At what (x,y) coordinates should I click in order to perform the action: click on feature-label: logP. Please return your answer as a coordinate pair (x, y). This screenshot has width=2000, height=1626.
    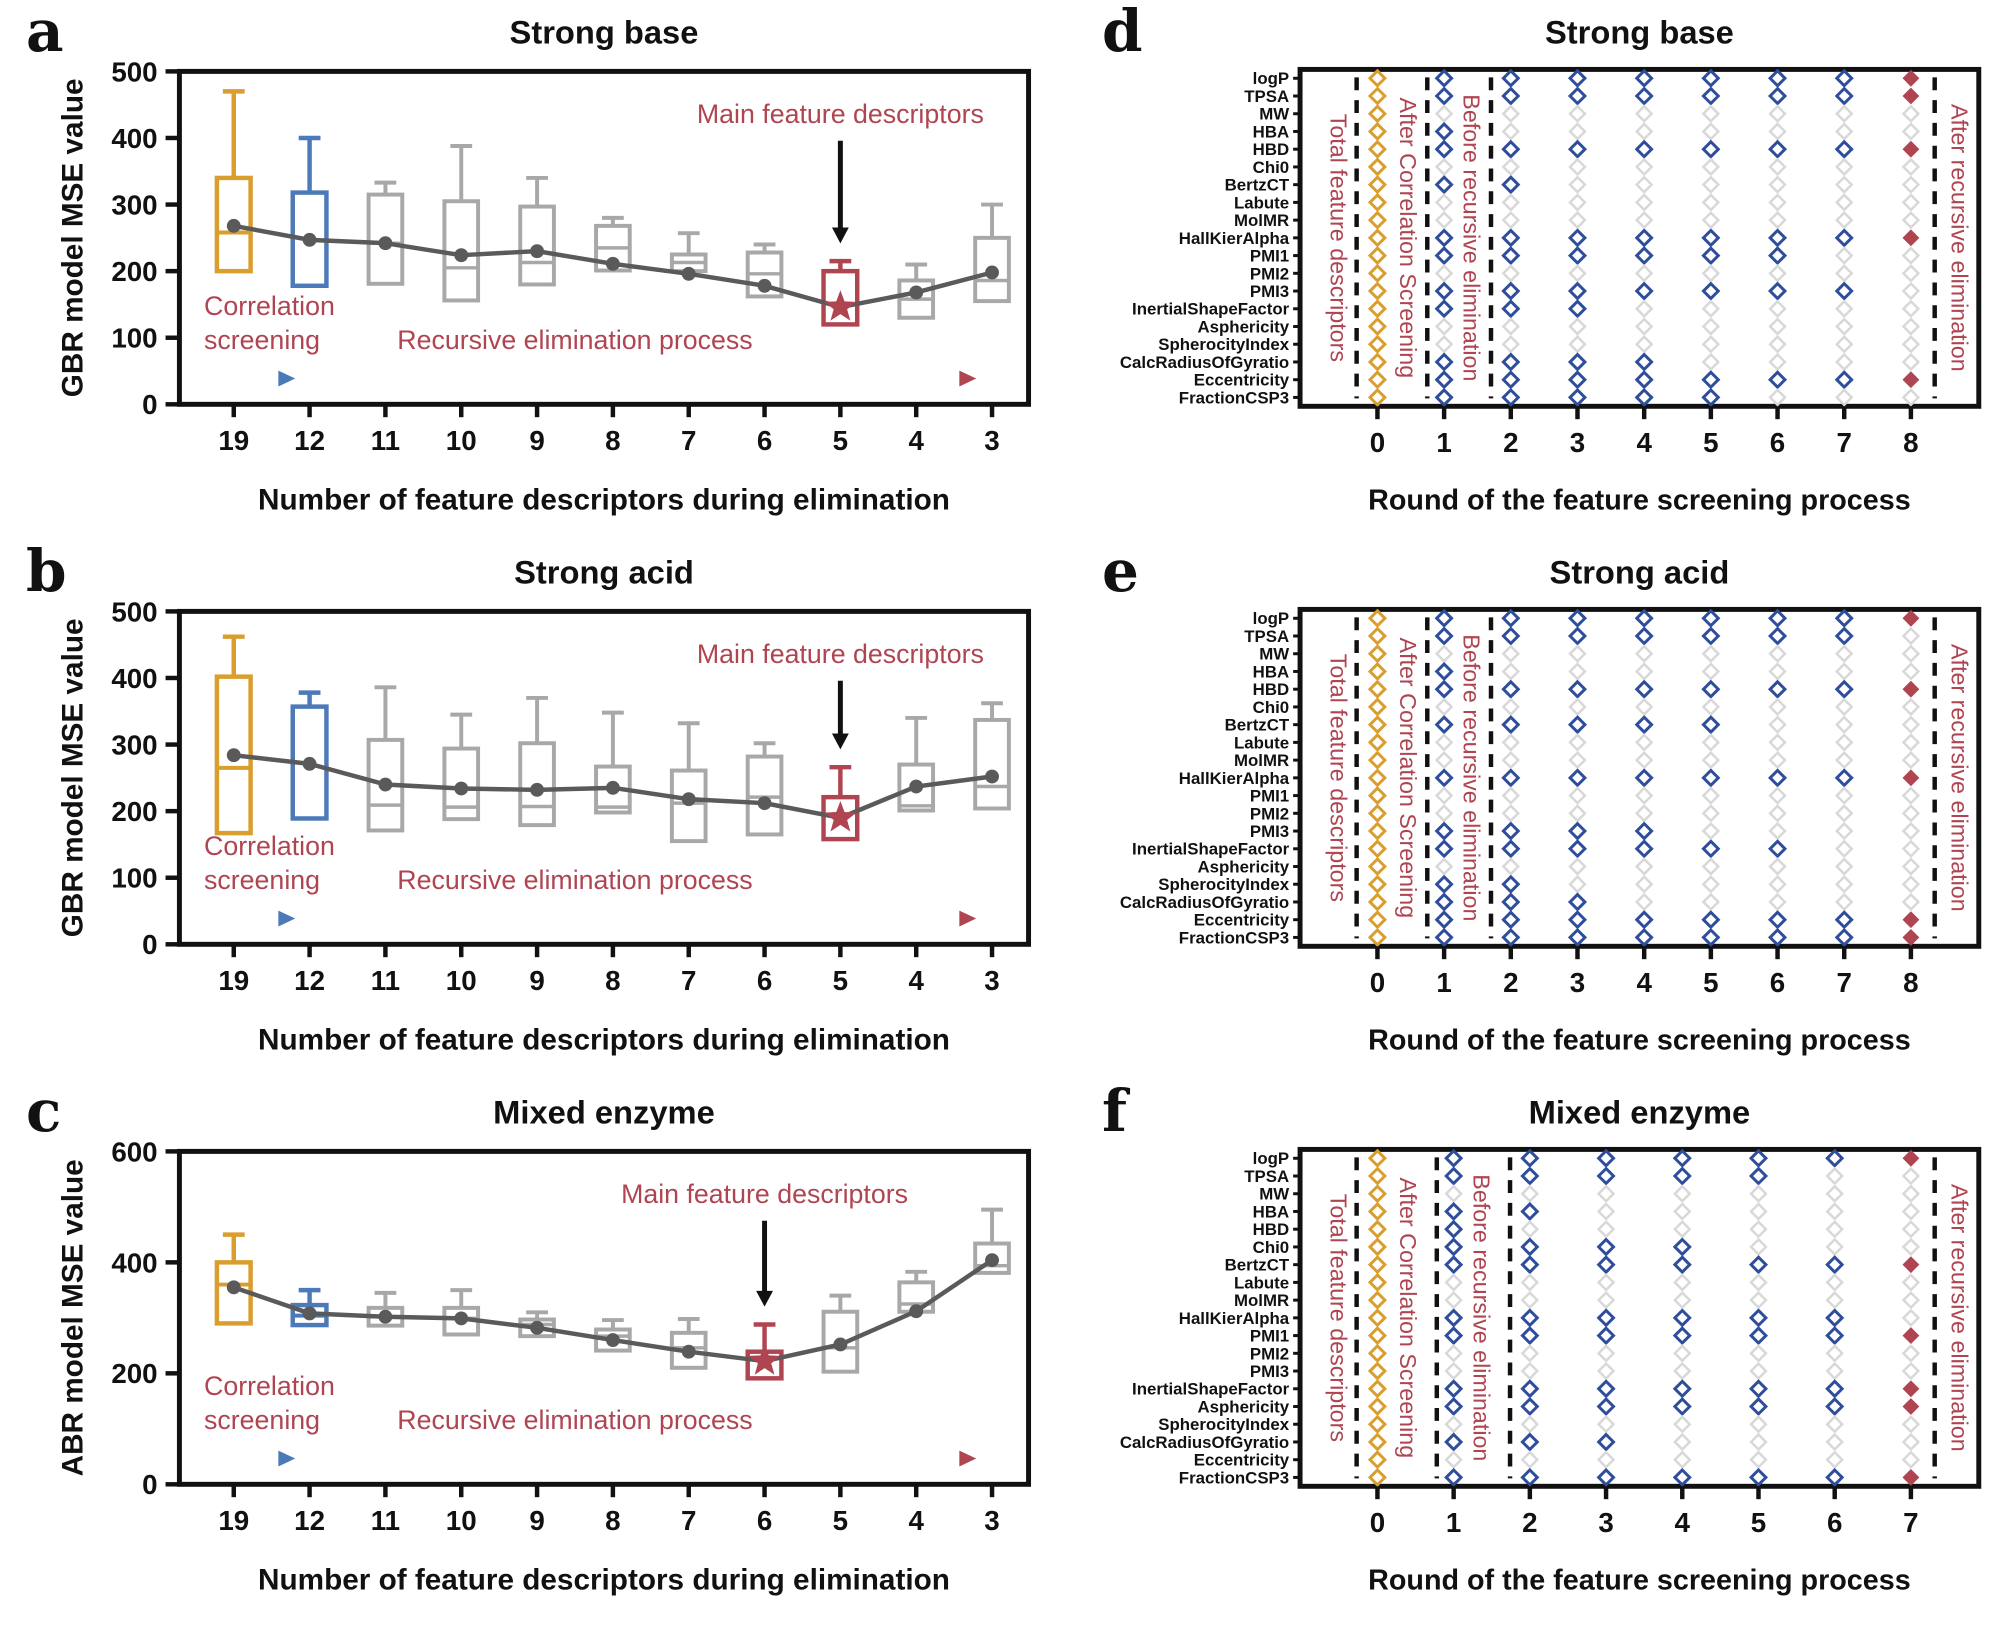
    Looking at the image, I should click on (1271, 78).